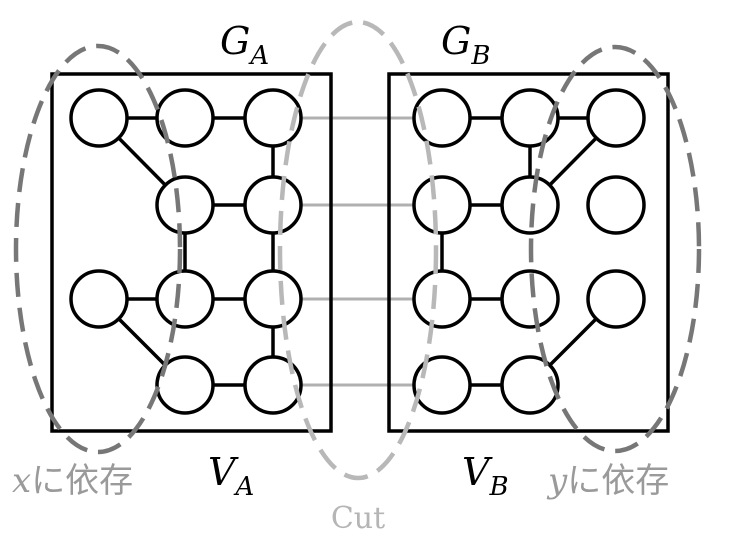 The image size is (736, 549). Describe the element at coordinates (607, 481) in the screenshot. I see `y-dependency-label: yに依存` at that location.